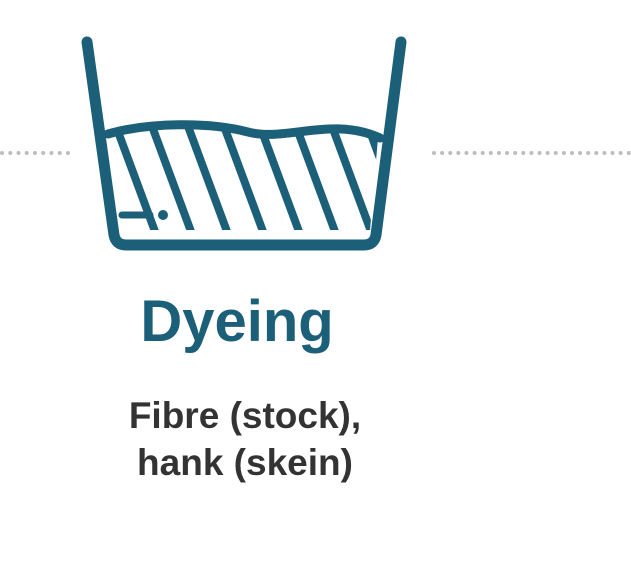  Describe the element at coordinates (531, 153) in the screenshot. I see `connector-line-right` at that location.